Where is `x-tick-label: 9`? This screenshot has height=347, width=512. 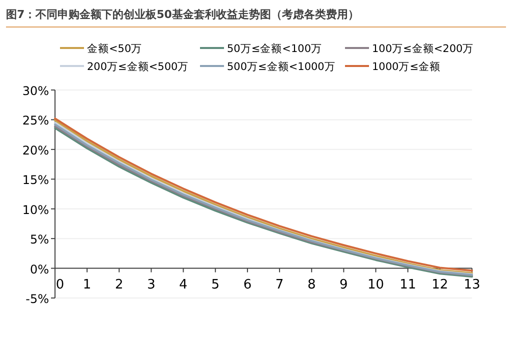
x-tick-label: 9 is located at coordinates (344, 284).